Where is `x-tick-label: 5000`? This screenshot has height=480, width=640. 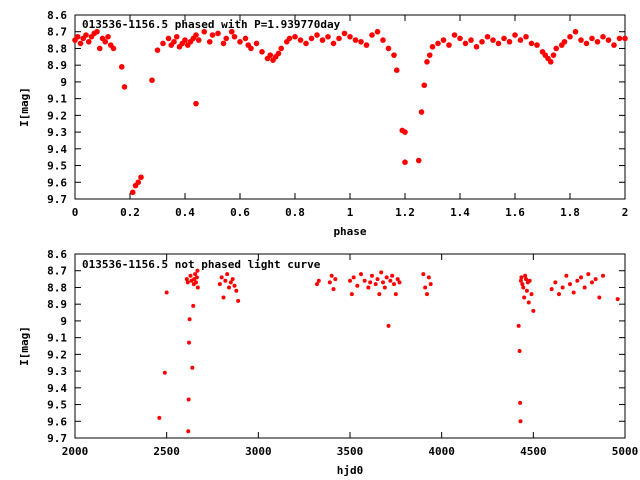 x-tick-label: 5000 is located at coordinates (625, 451).